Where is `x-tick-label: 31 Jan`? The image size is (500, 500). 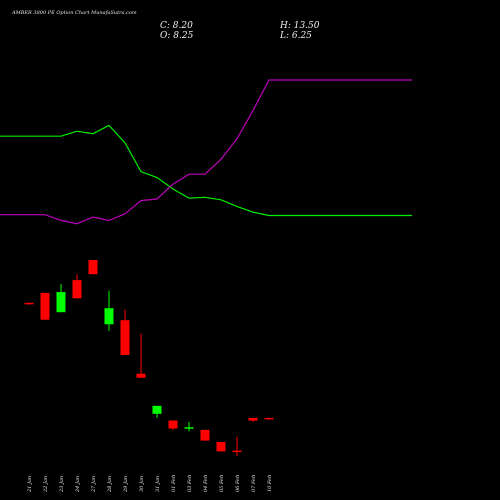 x-tick-label: 31 Jan is located at coordinates (158, 484).